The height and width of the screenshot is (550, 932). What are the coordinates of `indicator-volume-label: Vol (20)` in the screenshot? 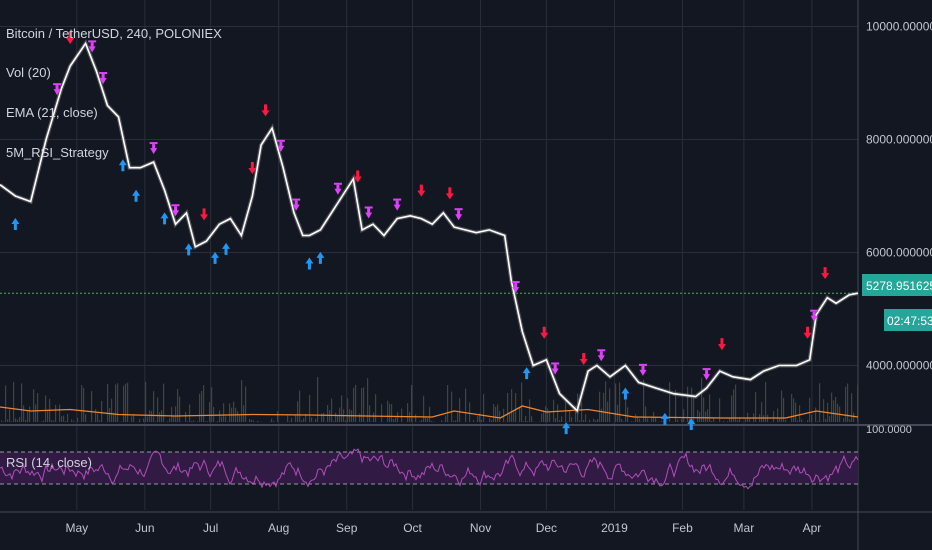 It's located at (28, 72).